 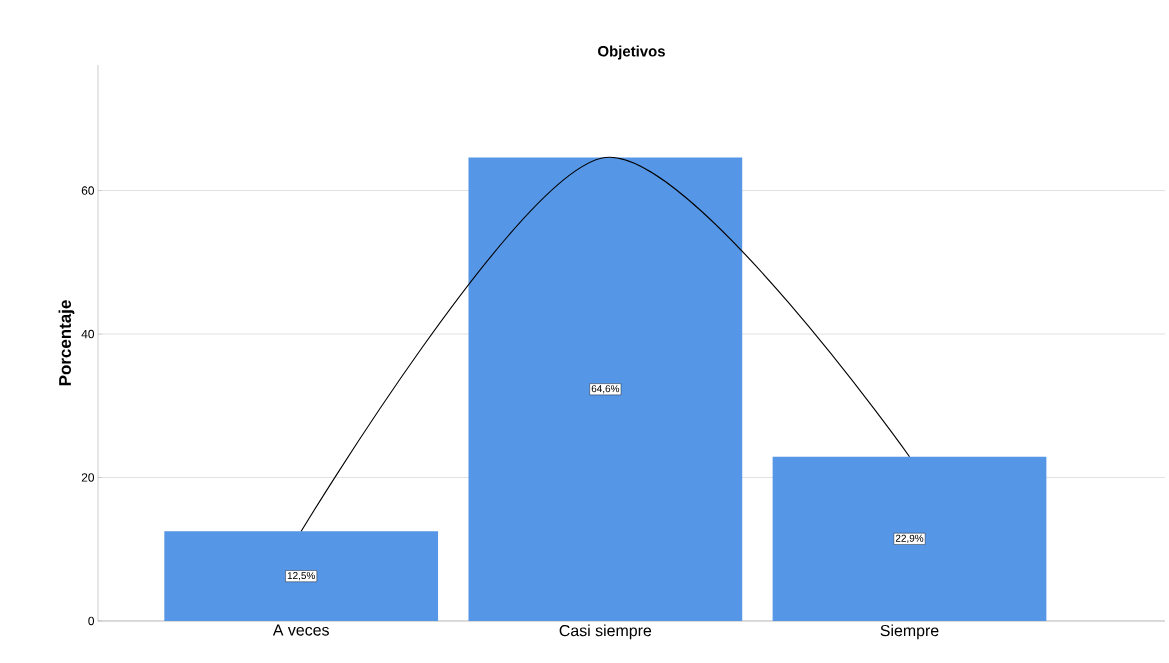 I want to click on y-tick-label: 20, so click(x=88, y=477).